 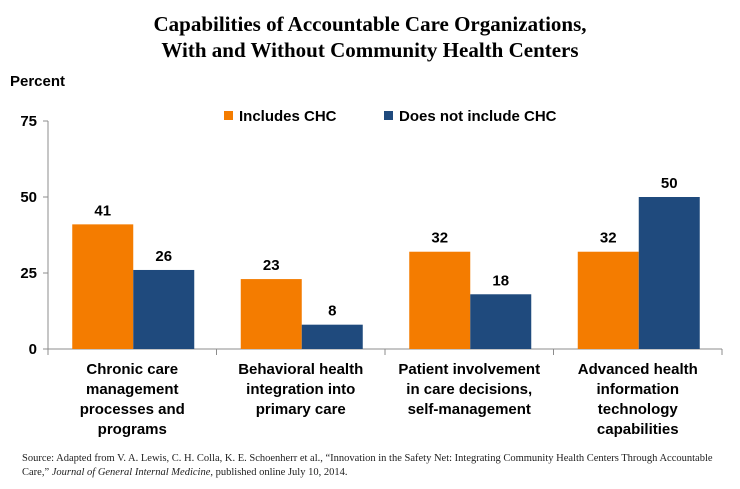 I want to click on x-tick-label: processes and, so click(x=132, y=409).